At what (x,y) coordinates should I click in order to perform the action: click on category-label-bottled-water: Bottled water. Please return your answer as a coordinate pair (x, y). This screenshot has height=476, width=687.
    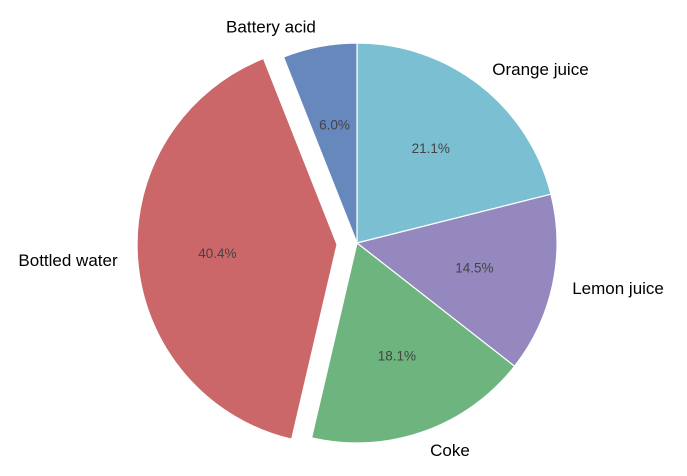
    Looking at the image, I should click on (68, 260).